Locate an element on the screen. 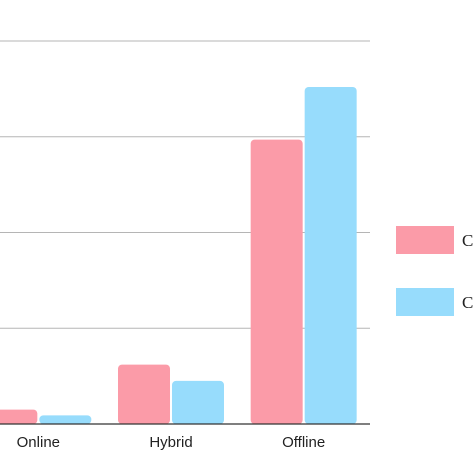  x-tick-labels: Online Hybrid Offline is located at coordinates (171, 442).